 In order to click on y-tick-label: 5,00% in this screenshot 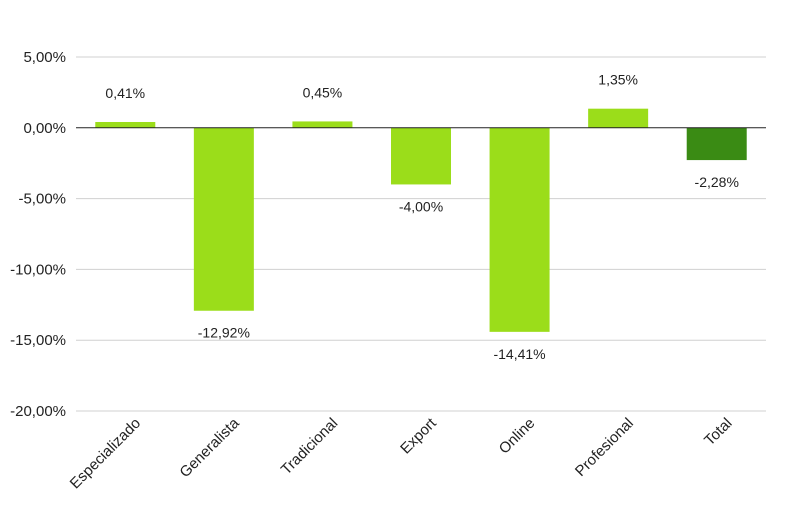, I will do `click(44, 57)`.